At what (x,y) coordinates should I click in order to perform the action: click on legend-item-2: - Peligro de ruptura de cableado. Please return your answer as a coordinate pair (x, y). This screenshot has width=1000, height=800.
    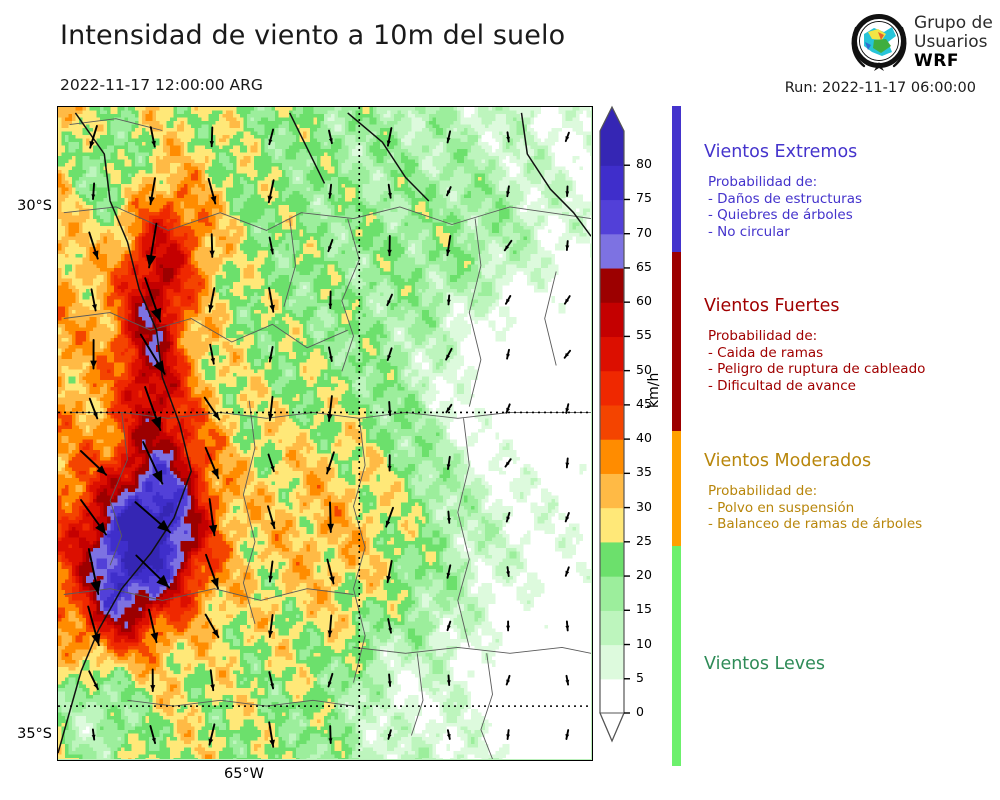
    Looking at the image, I should click on (817, 369).